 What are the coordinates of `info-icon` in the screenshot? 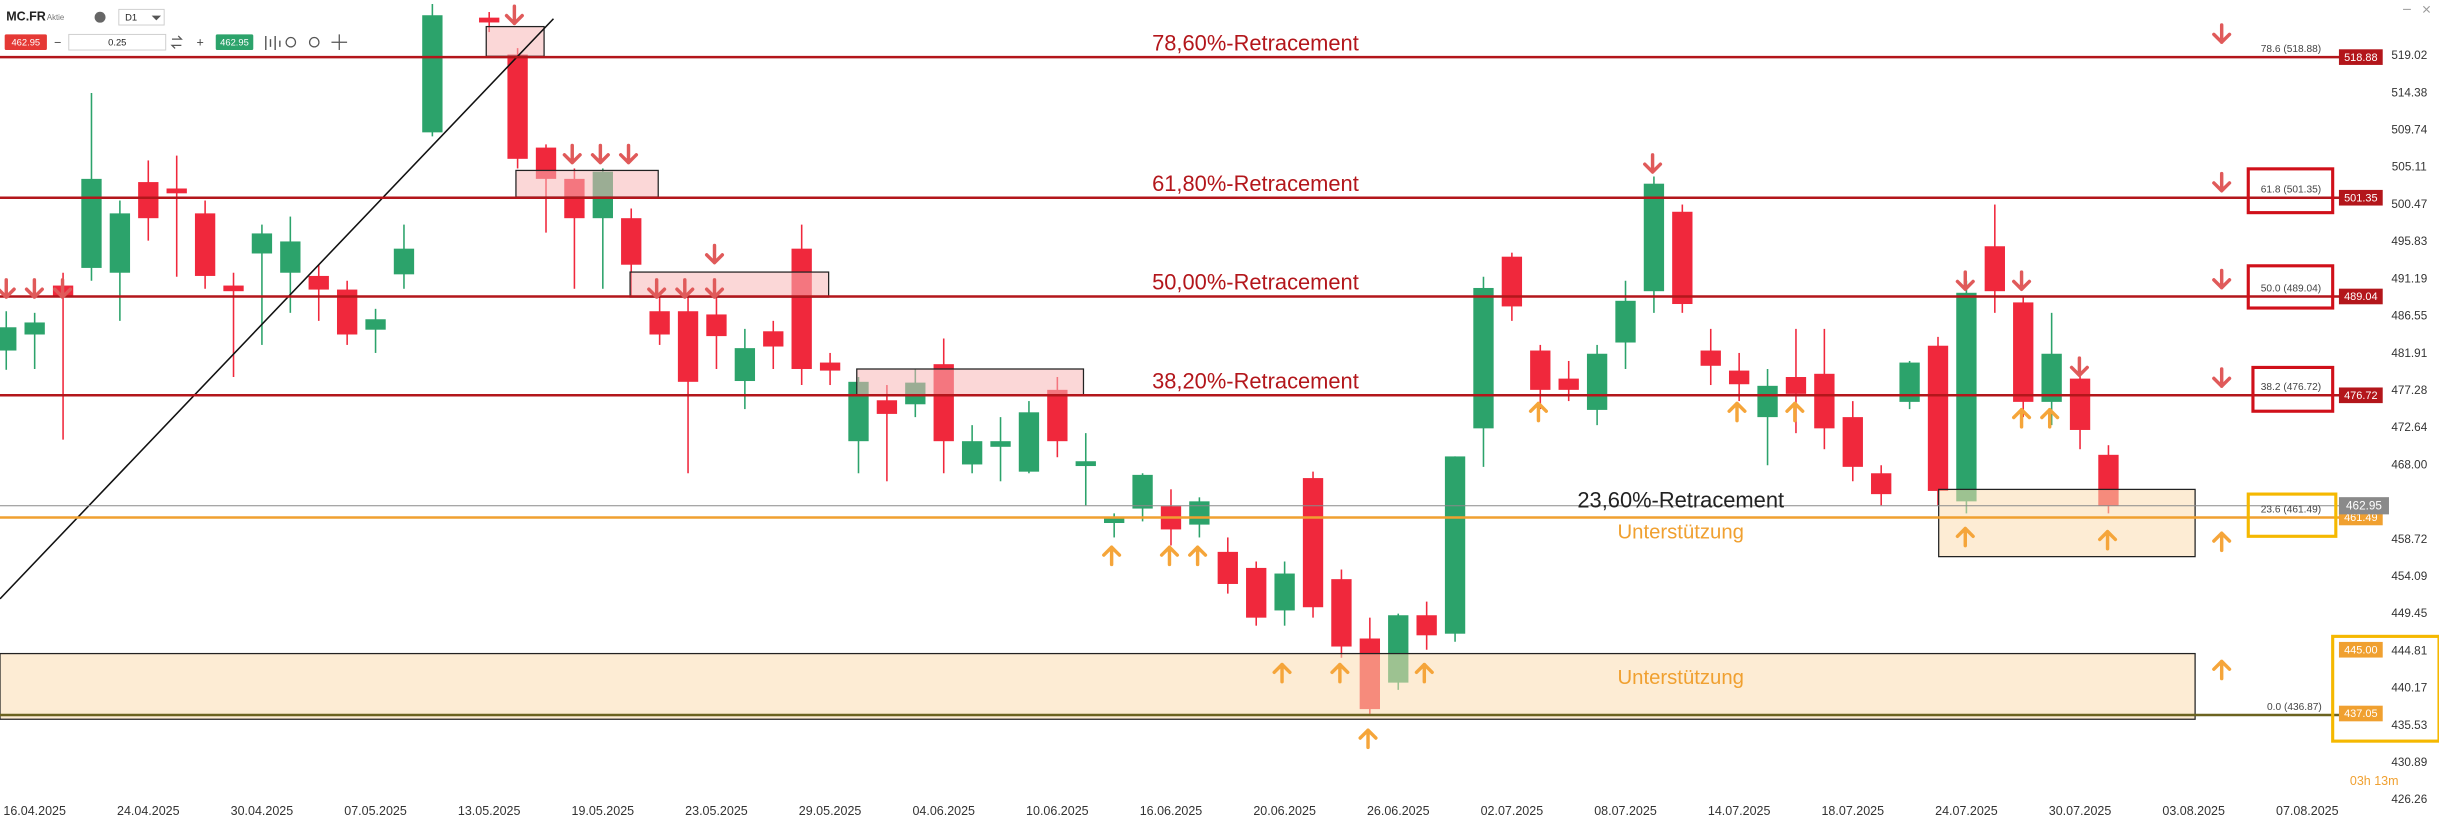 It's located at (100, 17).